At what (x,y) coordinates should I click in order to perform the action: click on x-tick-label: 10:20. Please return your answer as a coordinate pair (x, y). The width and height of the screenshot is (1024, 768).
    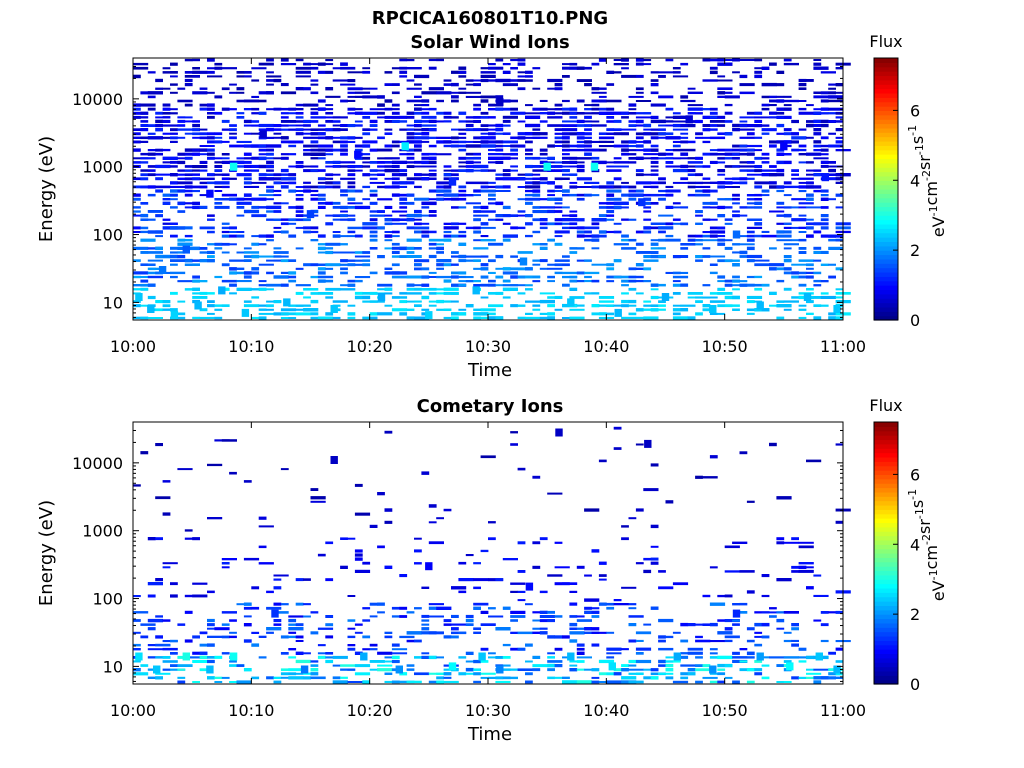
    Looking at the image, I should click on (370, 346).